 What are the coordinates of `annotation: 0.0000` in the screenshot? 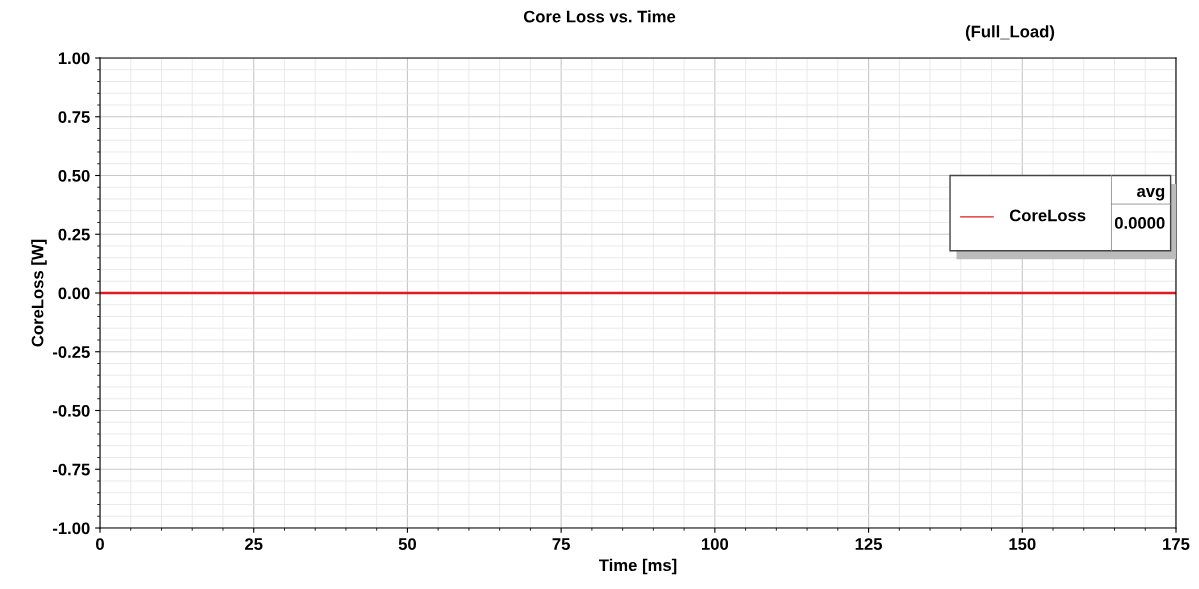 It's located at (1139, 223).